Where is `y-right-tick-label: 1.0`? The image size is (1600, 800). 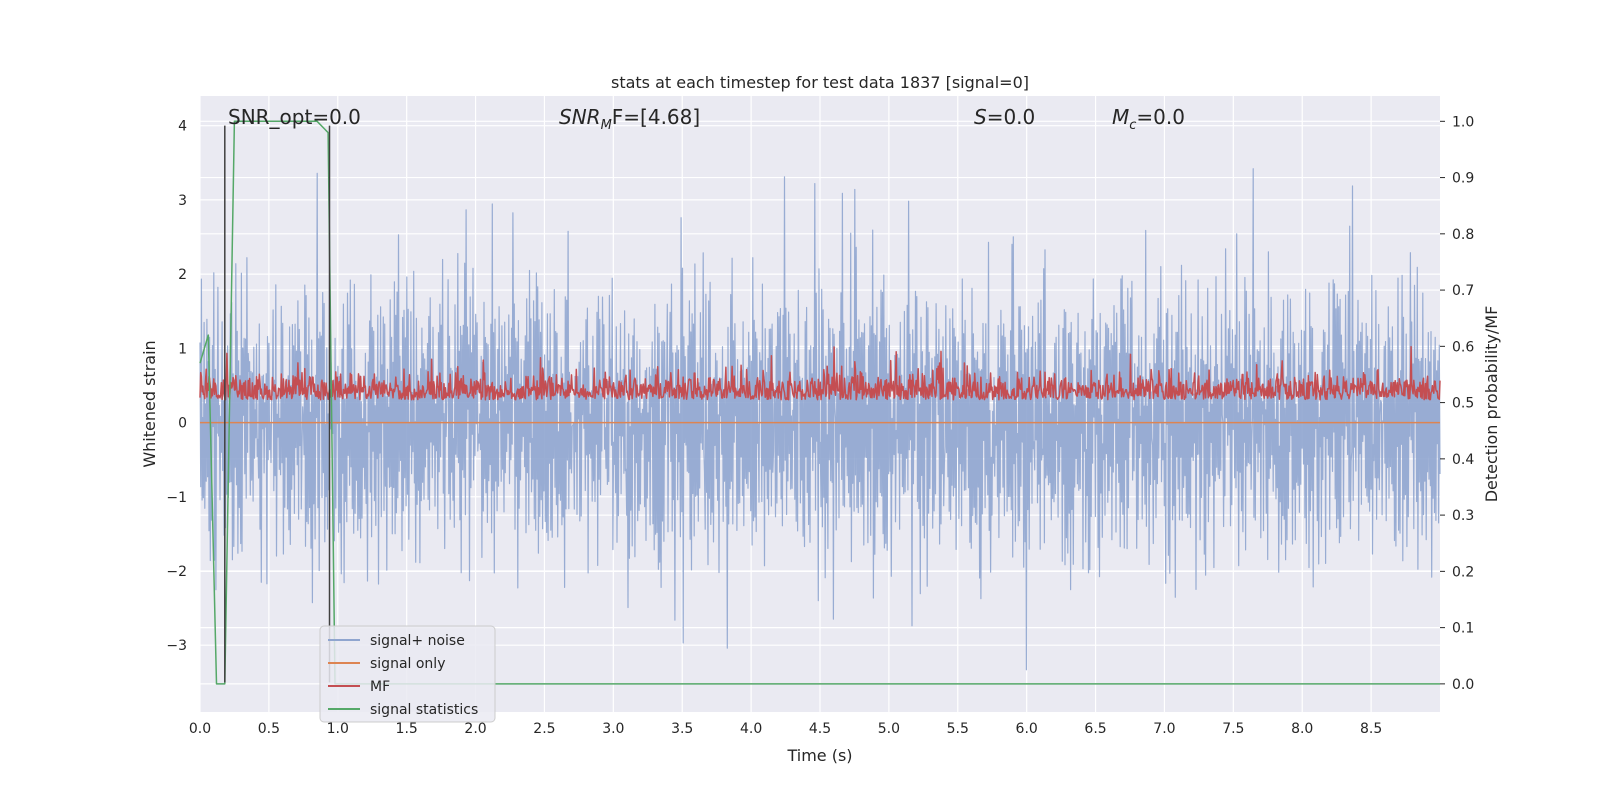
y-right-tick-label: 1.0 is located at coordinates (1463, 122).